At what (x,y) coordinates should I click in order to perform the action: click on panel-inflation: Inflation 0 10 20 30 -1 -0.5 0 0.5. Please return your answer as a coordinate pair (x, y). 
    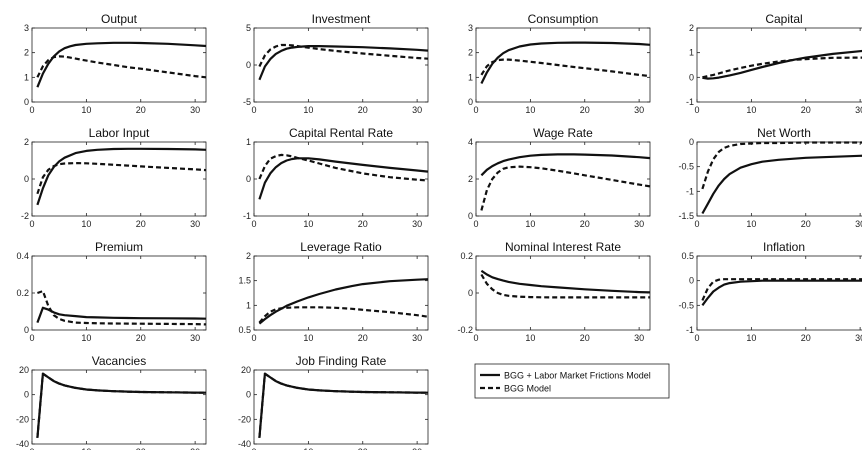
    Looking at the image, I should click on (770, 291).